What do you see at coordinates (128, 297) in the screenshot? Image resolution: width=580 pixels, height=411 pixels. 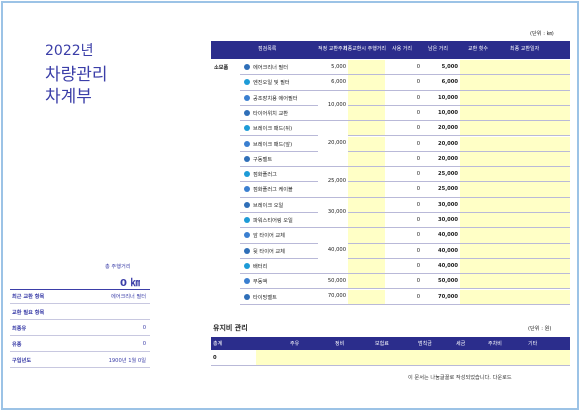 I see `summary-row-value: 에어크리너 필터` at bounding box center [128, 297].